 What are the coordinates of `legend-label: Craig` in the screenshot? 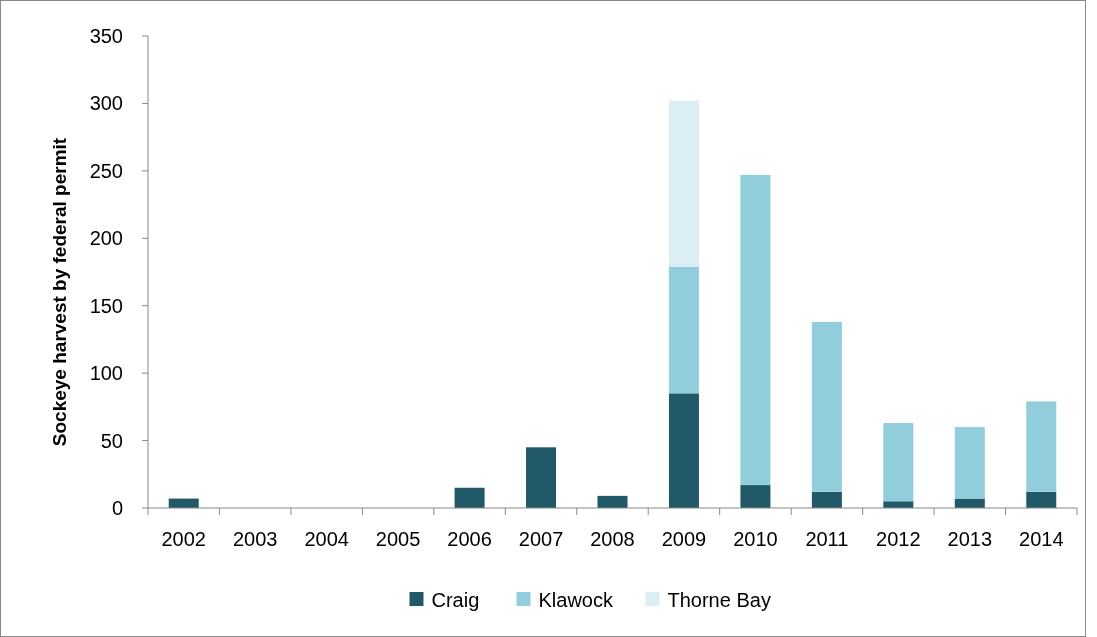 It's located at (455, 600).